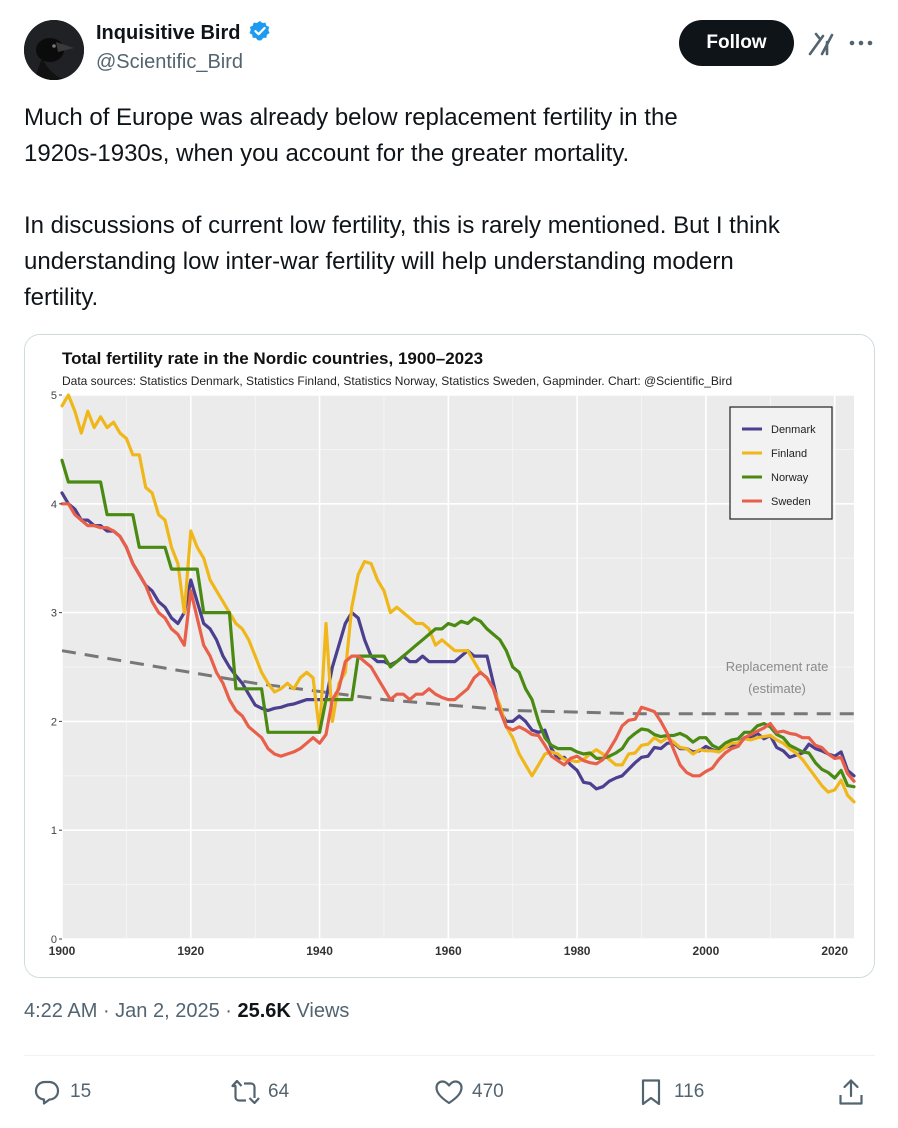  What do you see at coordinates (834, 951) in the screenshot?
I see `x-tick-label: 2020` at bounding box center [834, 951].